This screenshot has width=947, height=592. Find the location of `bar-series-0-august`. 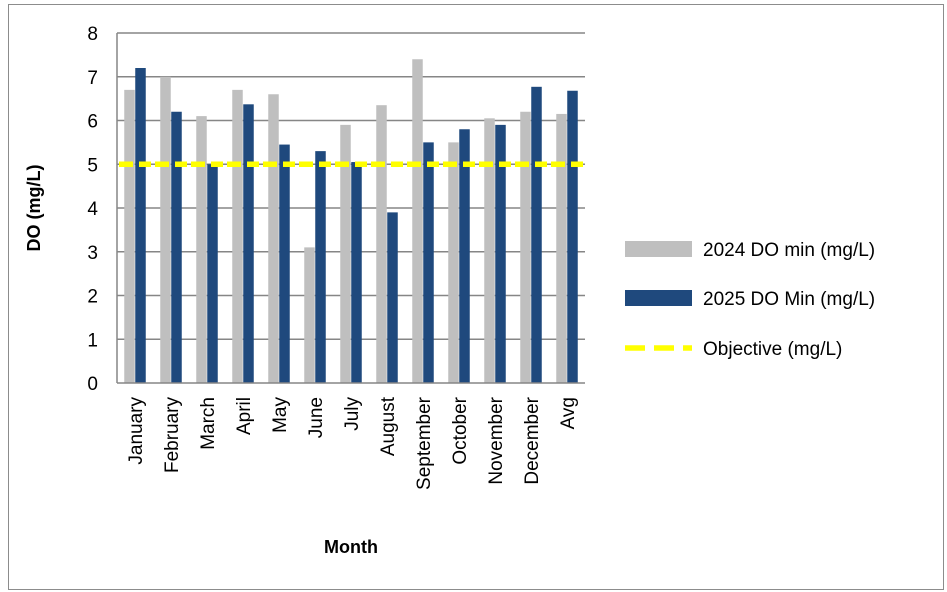

bar-series-0-august is located at coordinates (381, 244).